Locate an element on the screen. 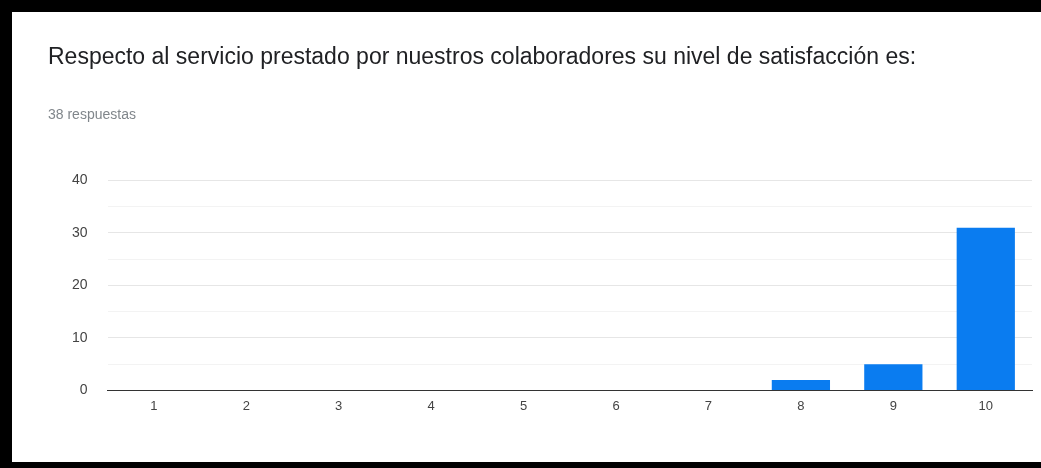 The image size is (1041, 468). x-tick-label: 4 is located at coordinates (431, 405).